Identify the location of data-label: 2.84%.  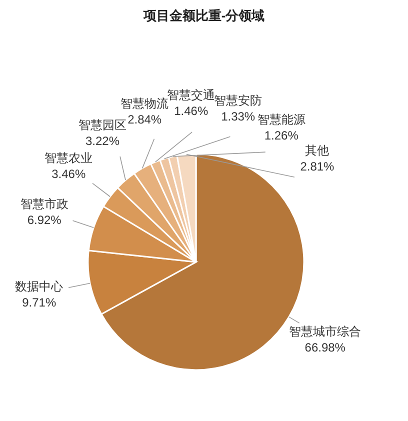
(145, 119).